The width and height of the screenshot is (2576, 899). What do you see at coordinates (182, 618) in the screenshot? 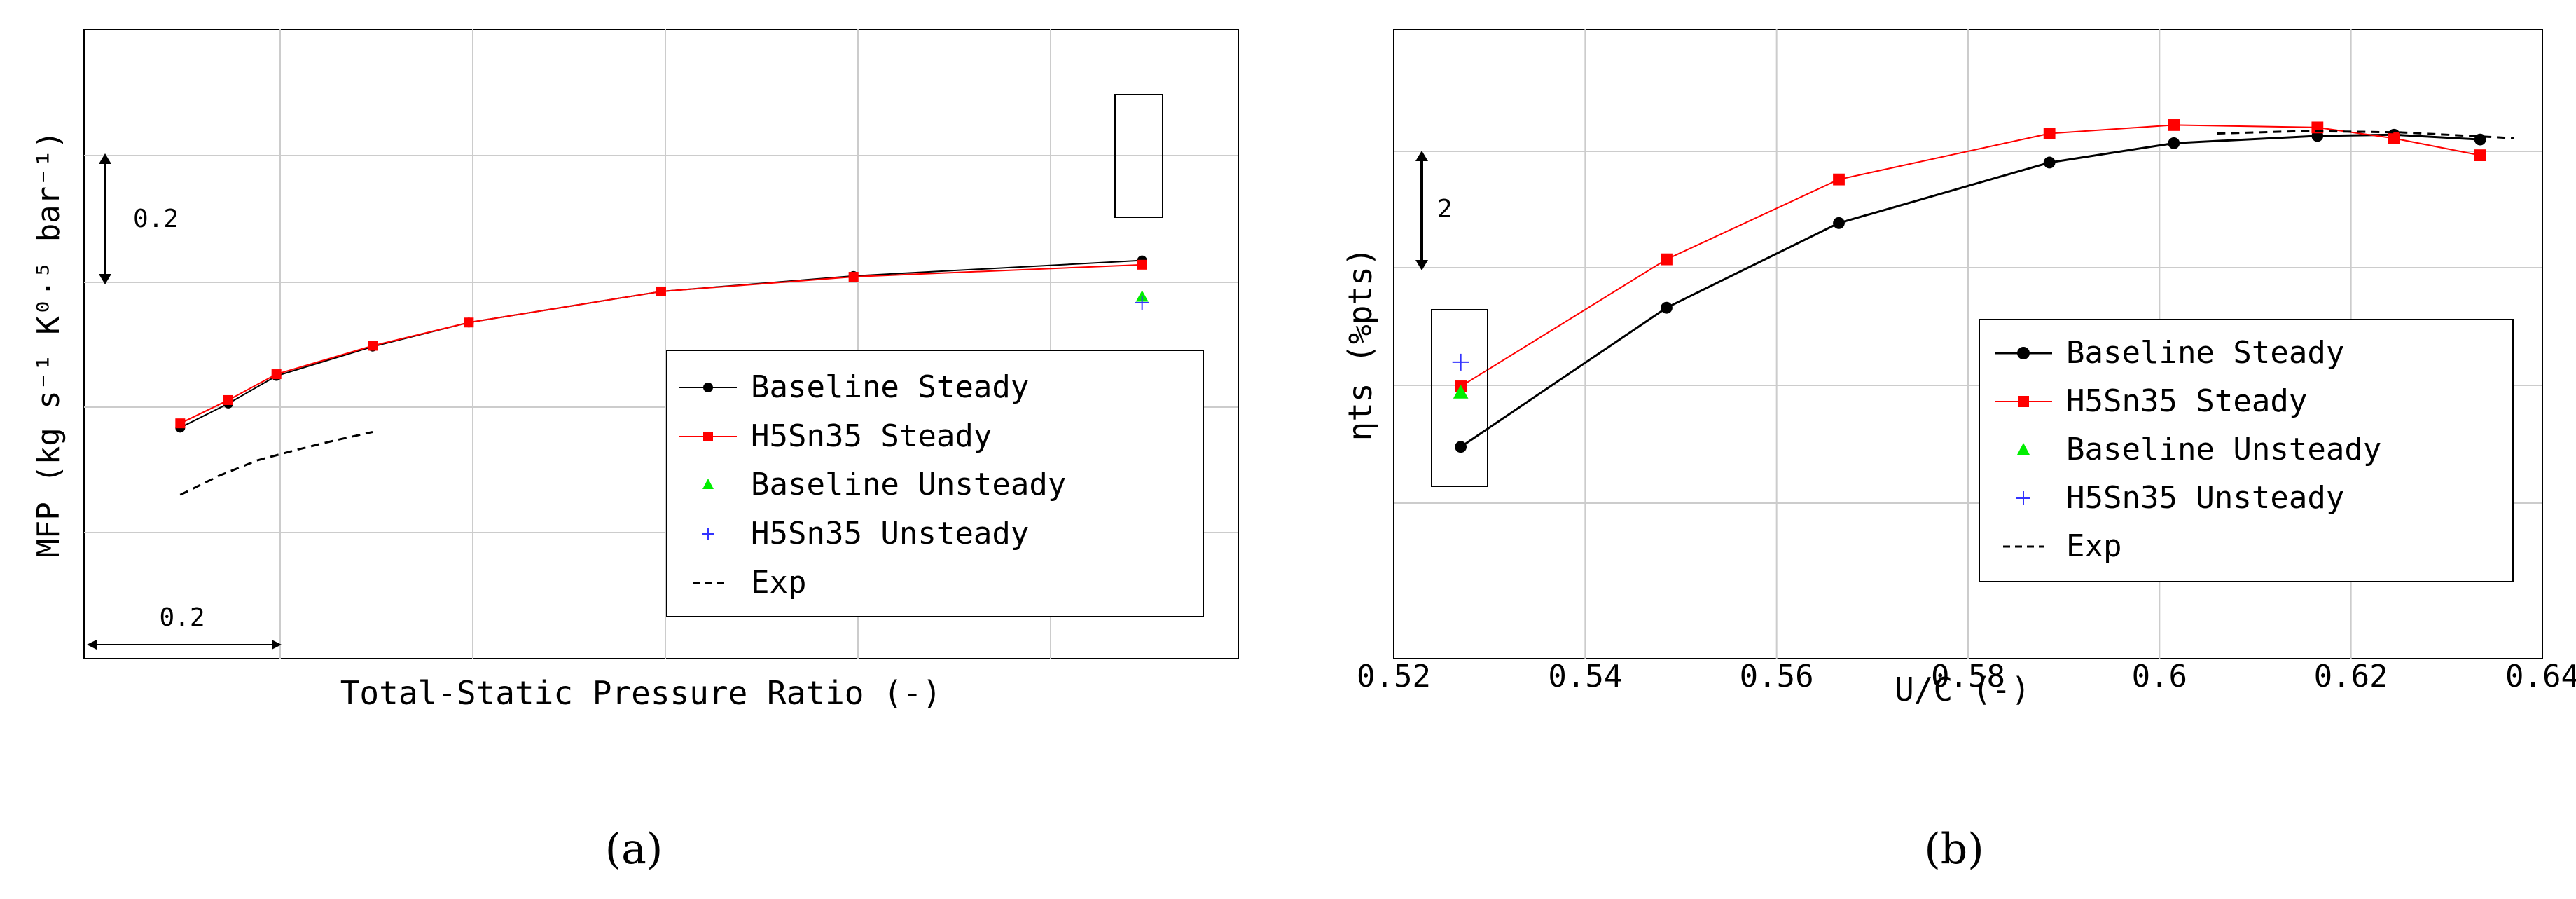
I see `x-scale-bar-label-a: 0.2` at bounding box center [182, 618].